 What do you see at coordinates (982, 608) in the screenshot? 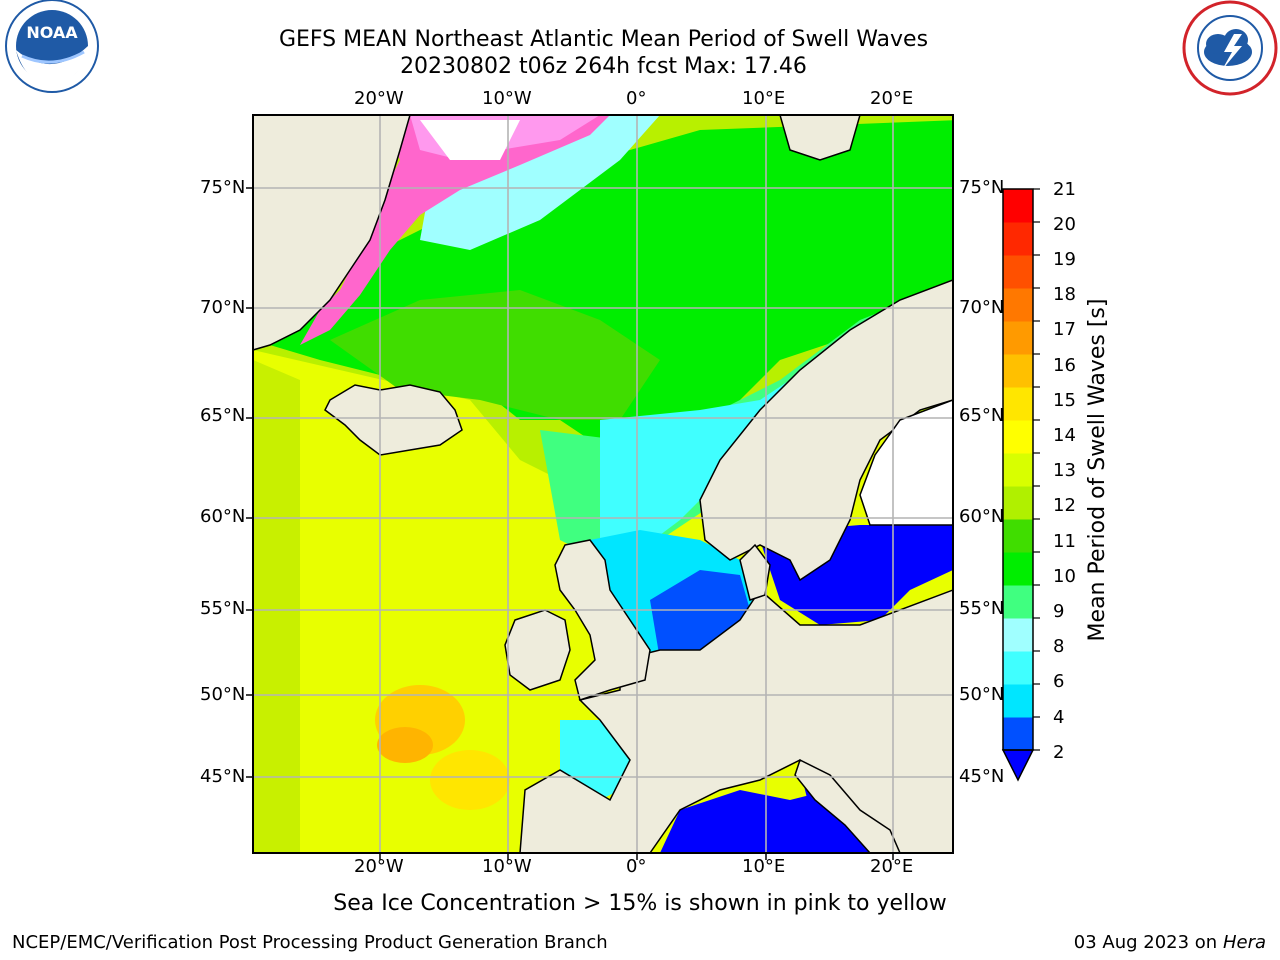
I see `lat-label-right: 55°N` at bounding box center [982, 608].